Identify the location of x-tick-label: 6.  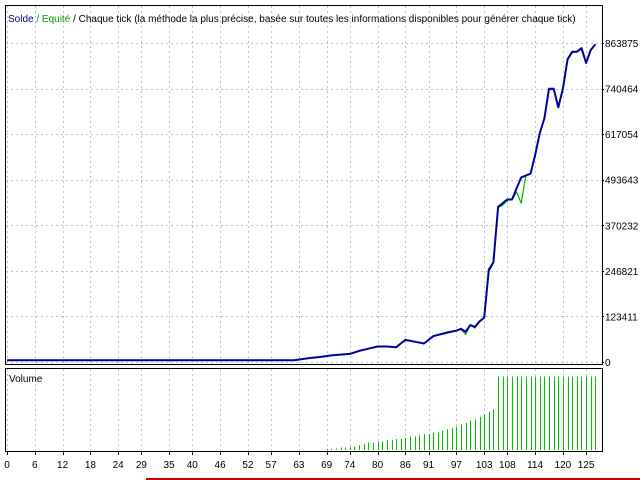
(35, 465).